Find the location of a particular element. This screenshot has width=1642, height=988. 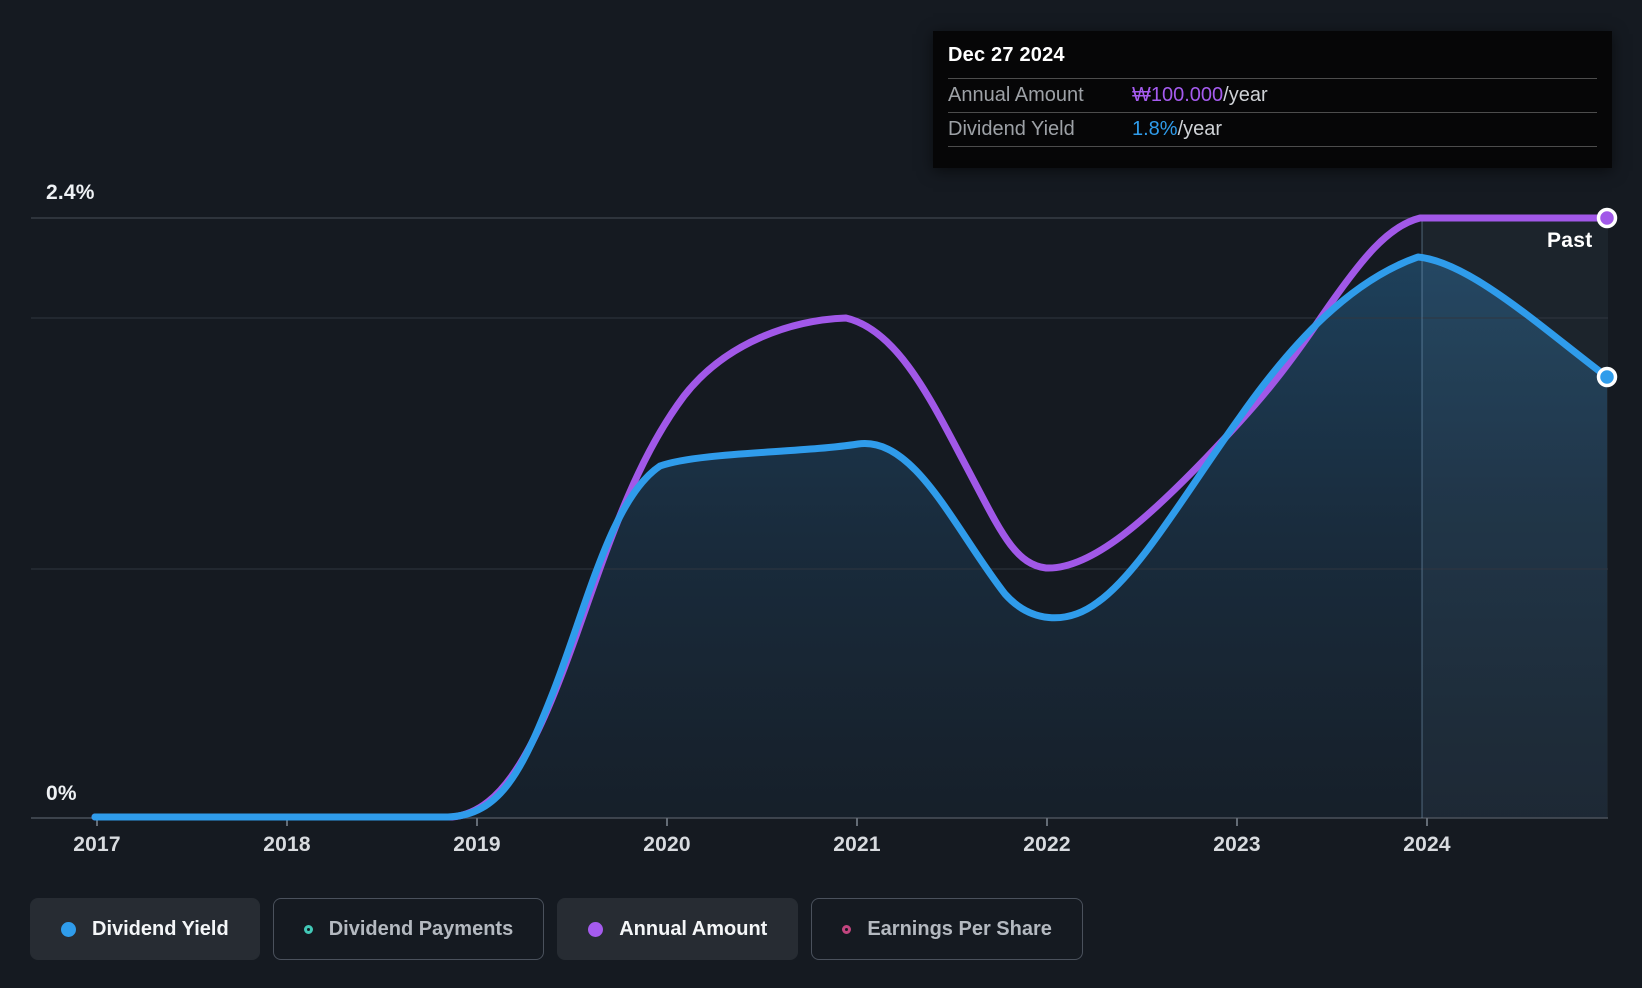

legend-toggle-dividend-payments: Dividend Payments is located at coordinates (408, 929).